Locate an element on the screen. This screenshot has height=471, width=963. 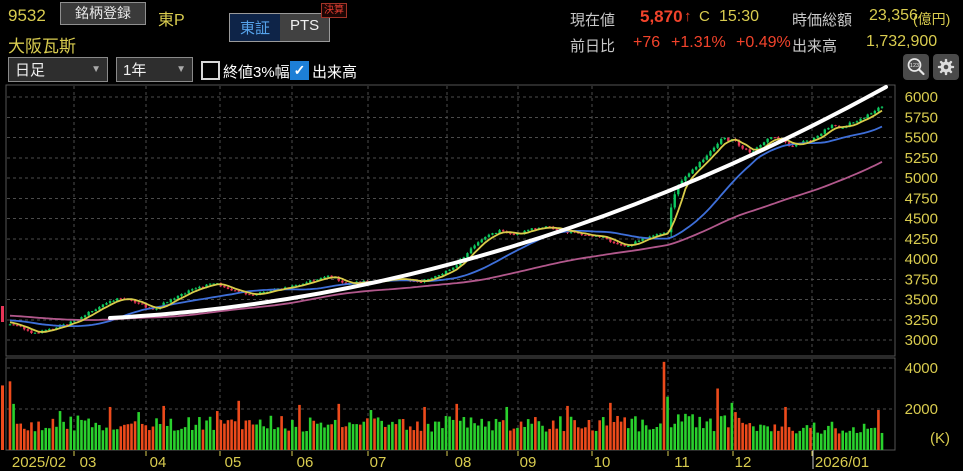
axis-label: 04 is located at coordinates (158, 462).